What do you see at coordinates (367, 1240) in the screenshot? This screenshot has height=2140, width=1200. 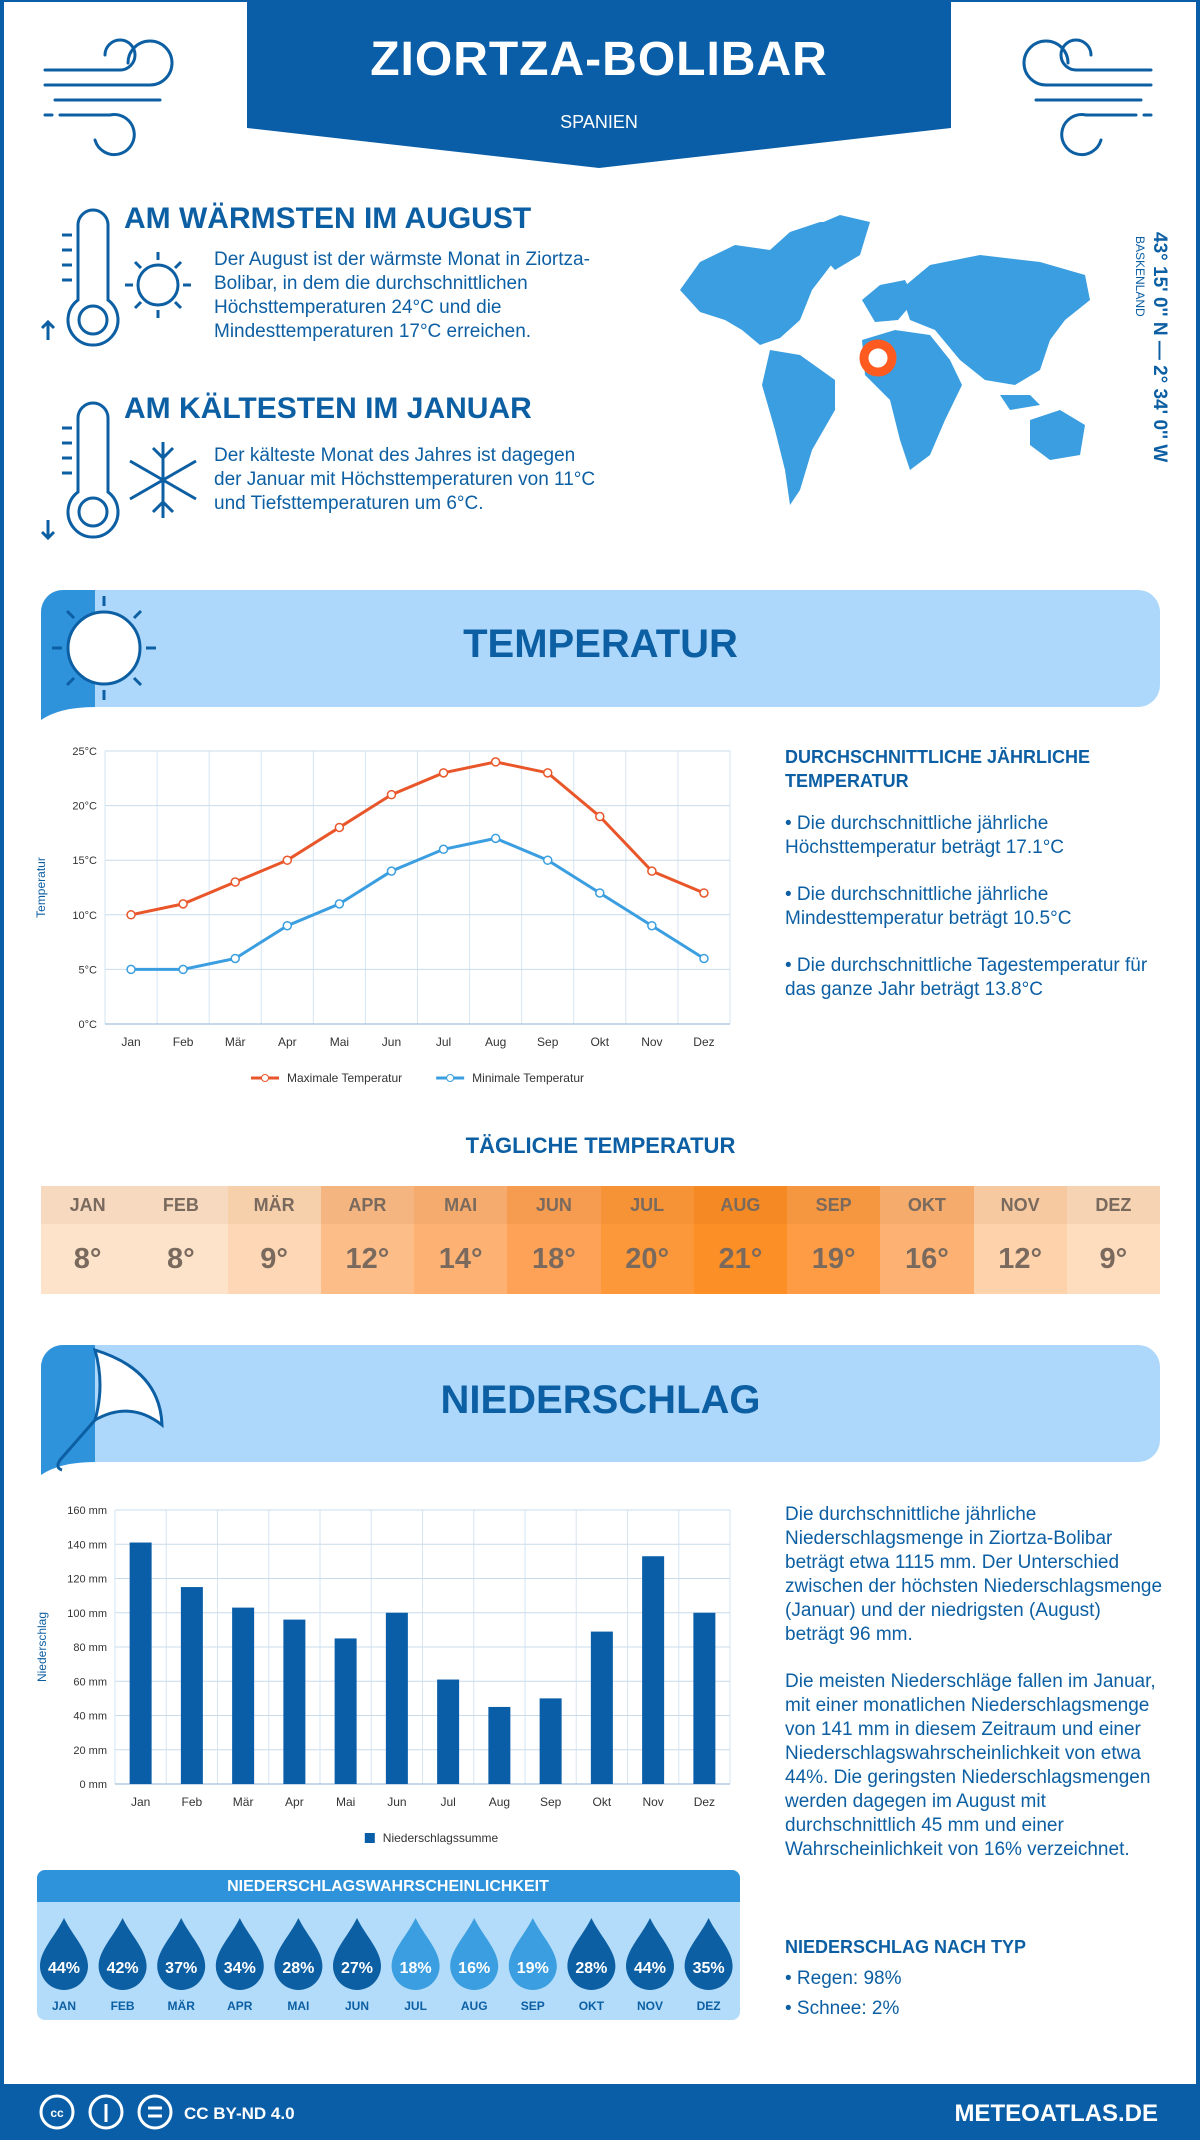 I see `daily-column: APR 12°` at bounding box center [367, 1240].